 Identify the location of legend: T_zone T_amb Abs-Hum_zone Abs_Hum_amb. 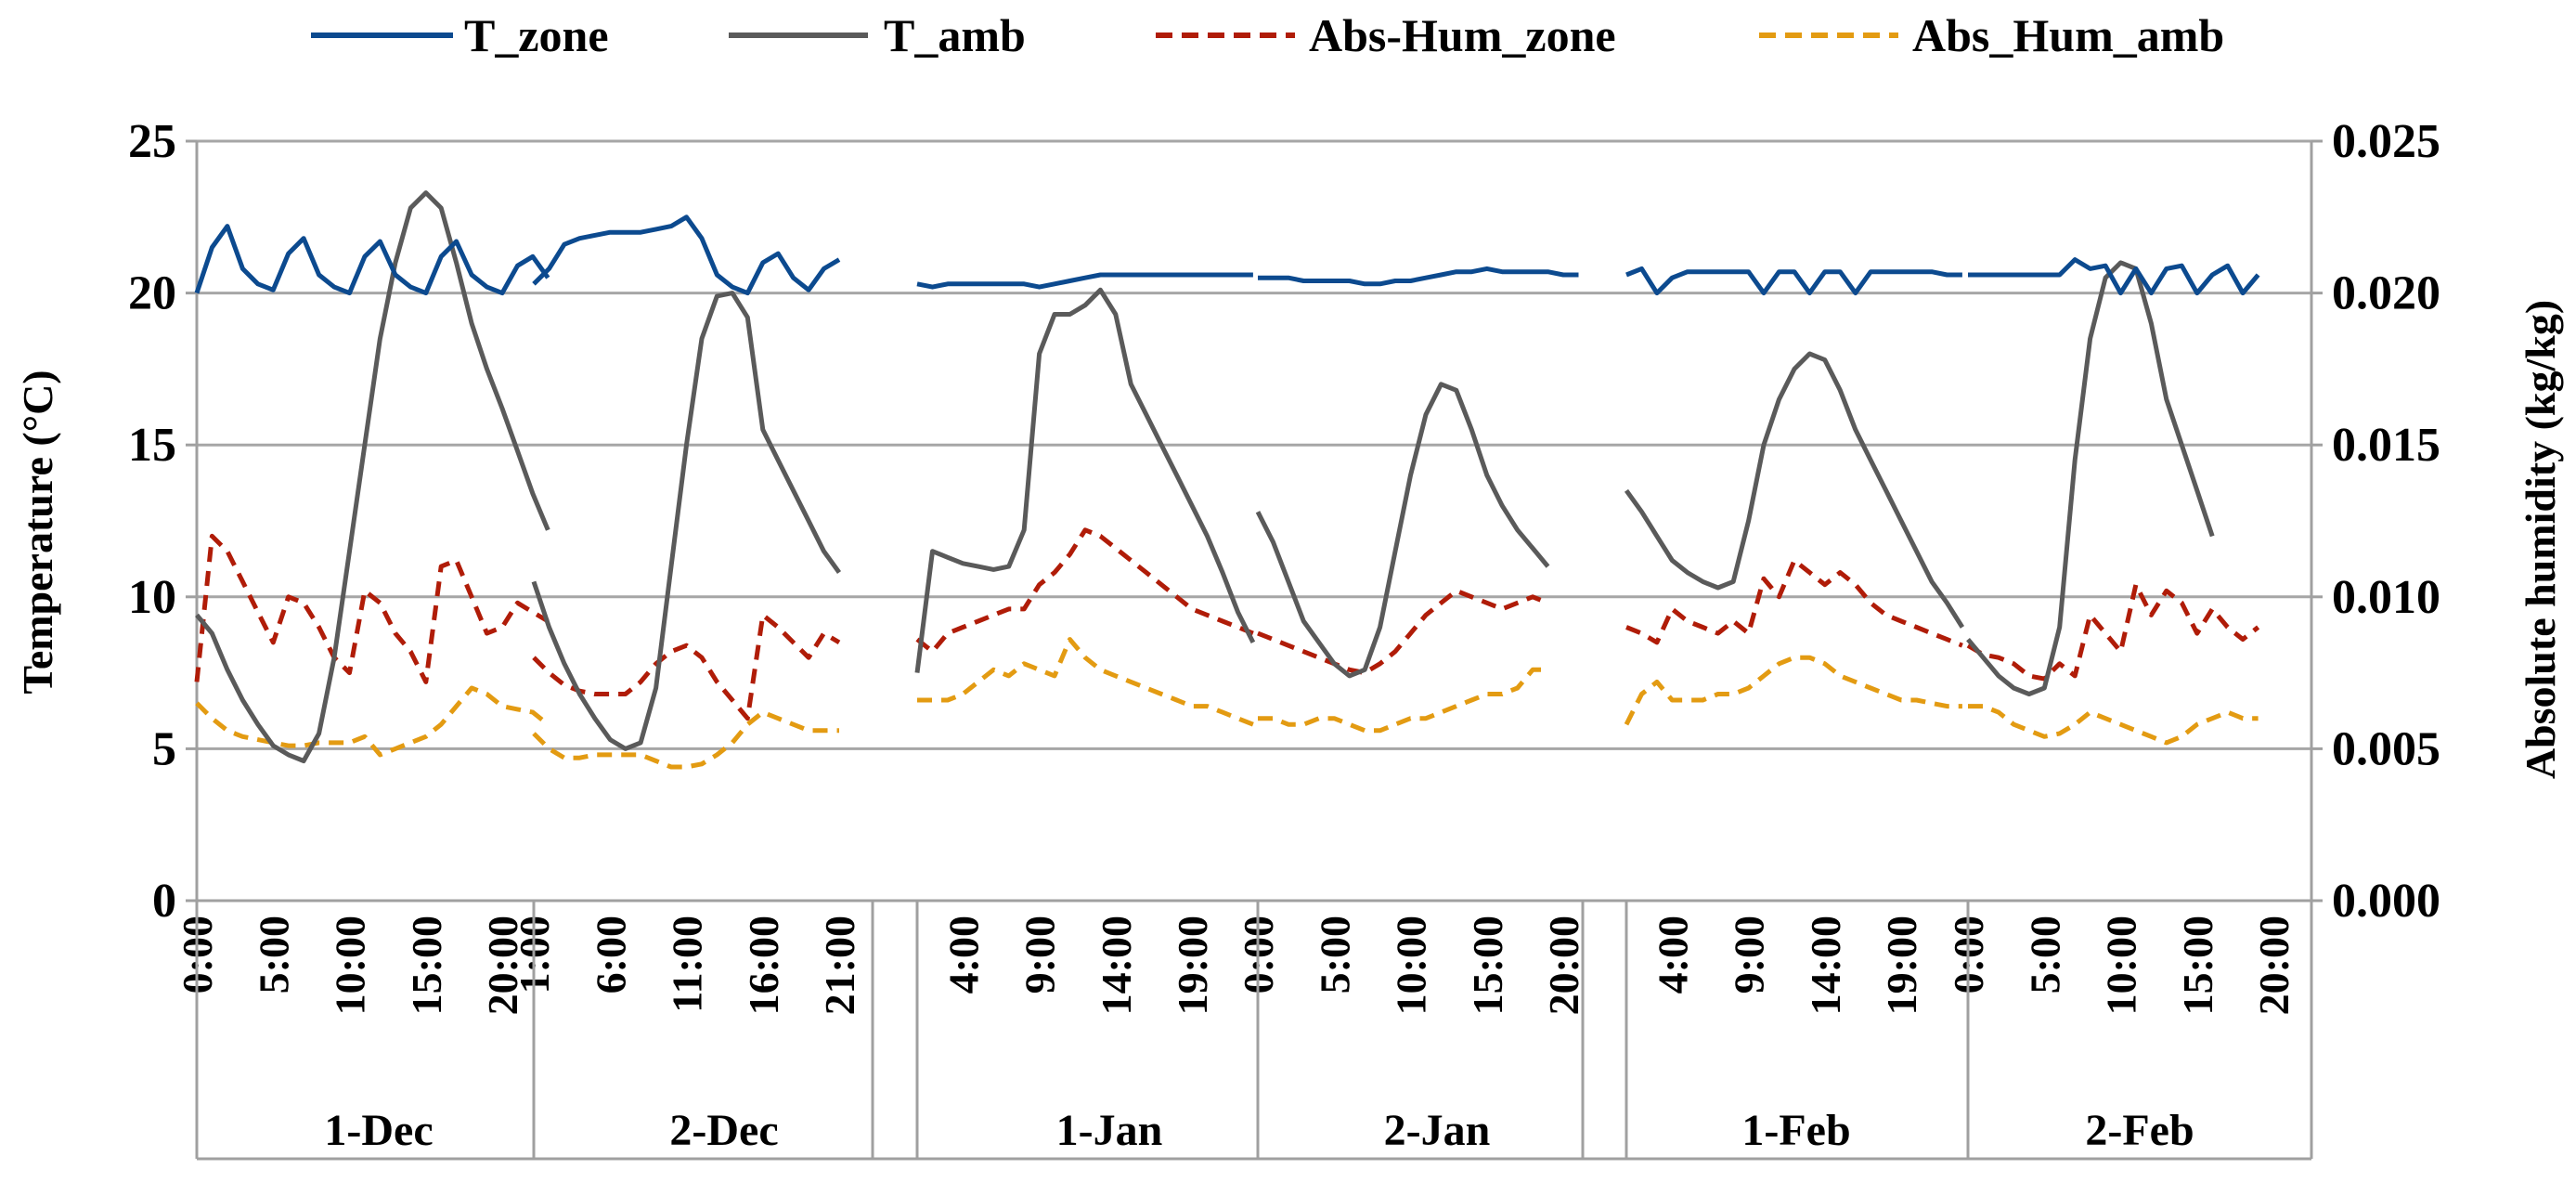
(1267, 35).